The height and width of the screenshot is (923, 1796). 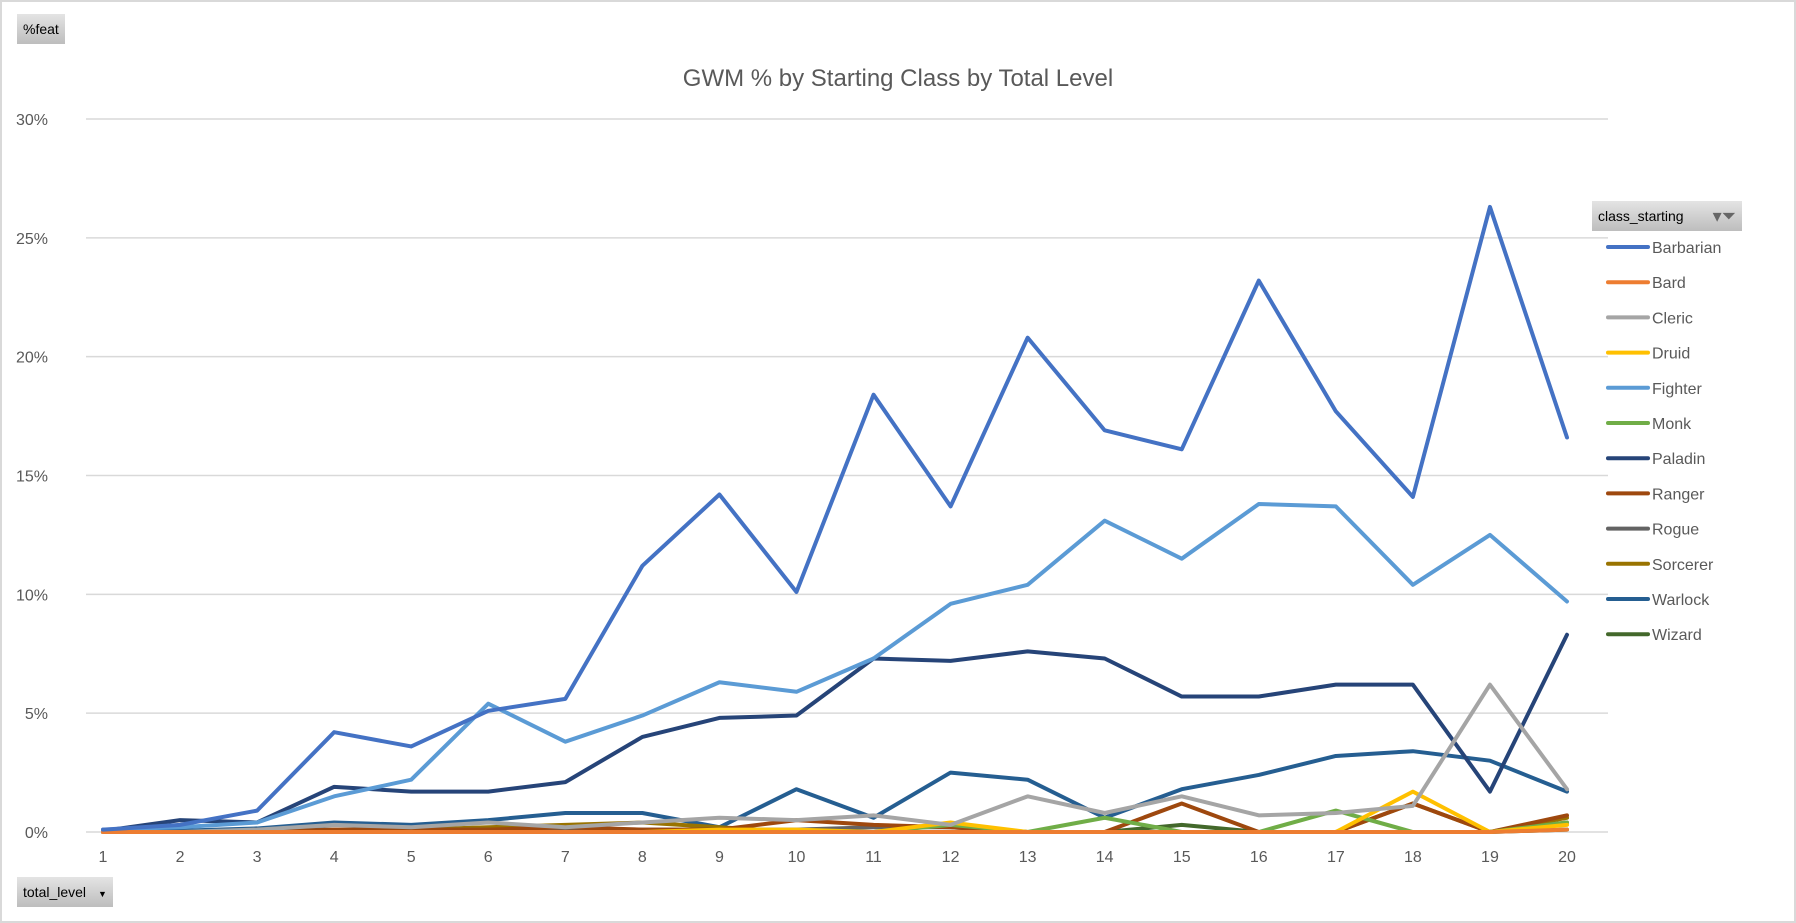 I want to click on x-tick-label: 17, so click(x=1336, y=857).